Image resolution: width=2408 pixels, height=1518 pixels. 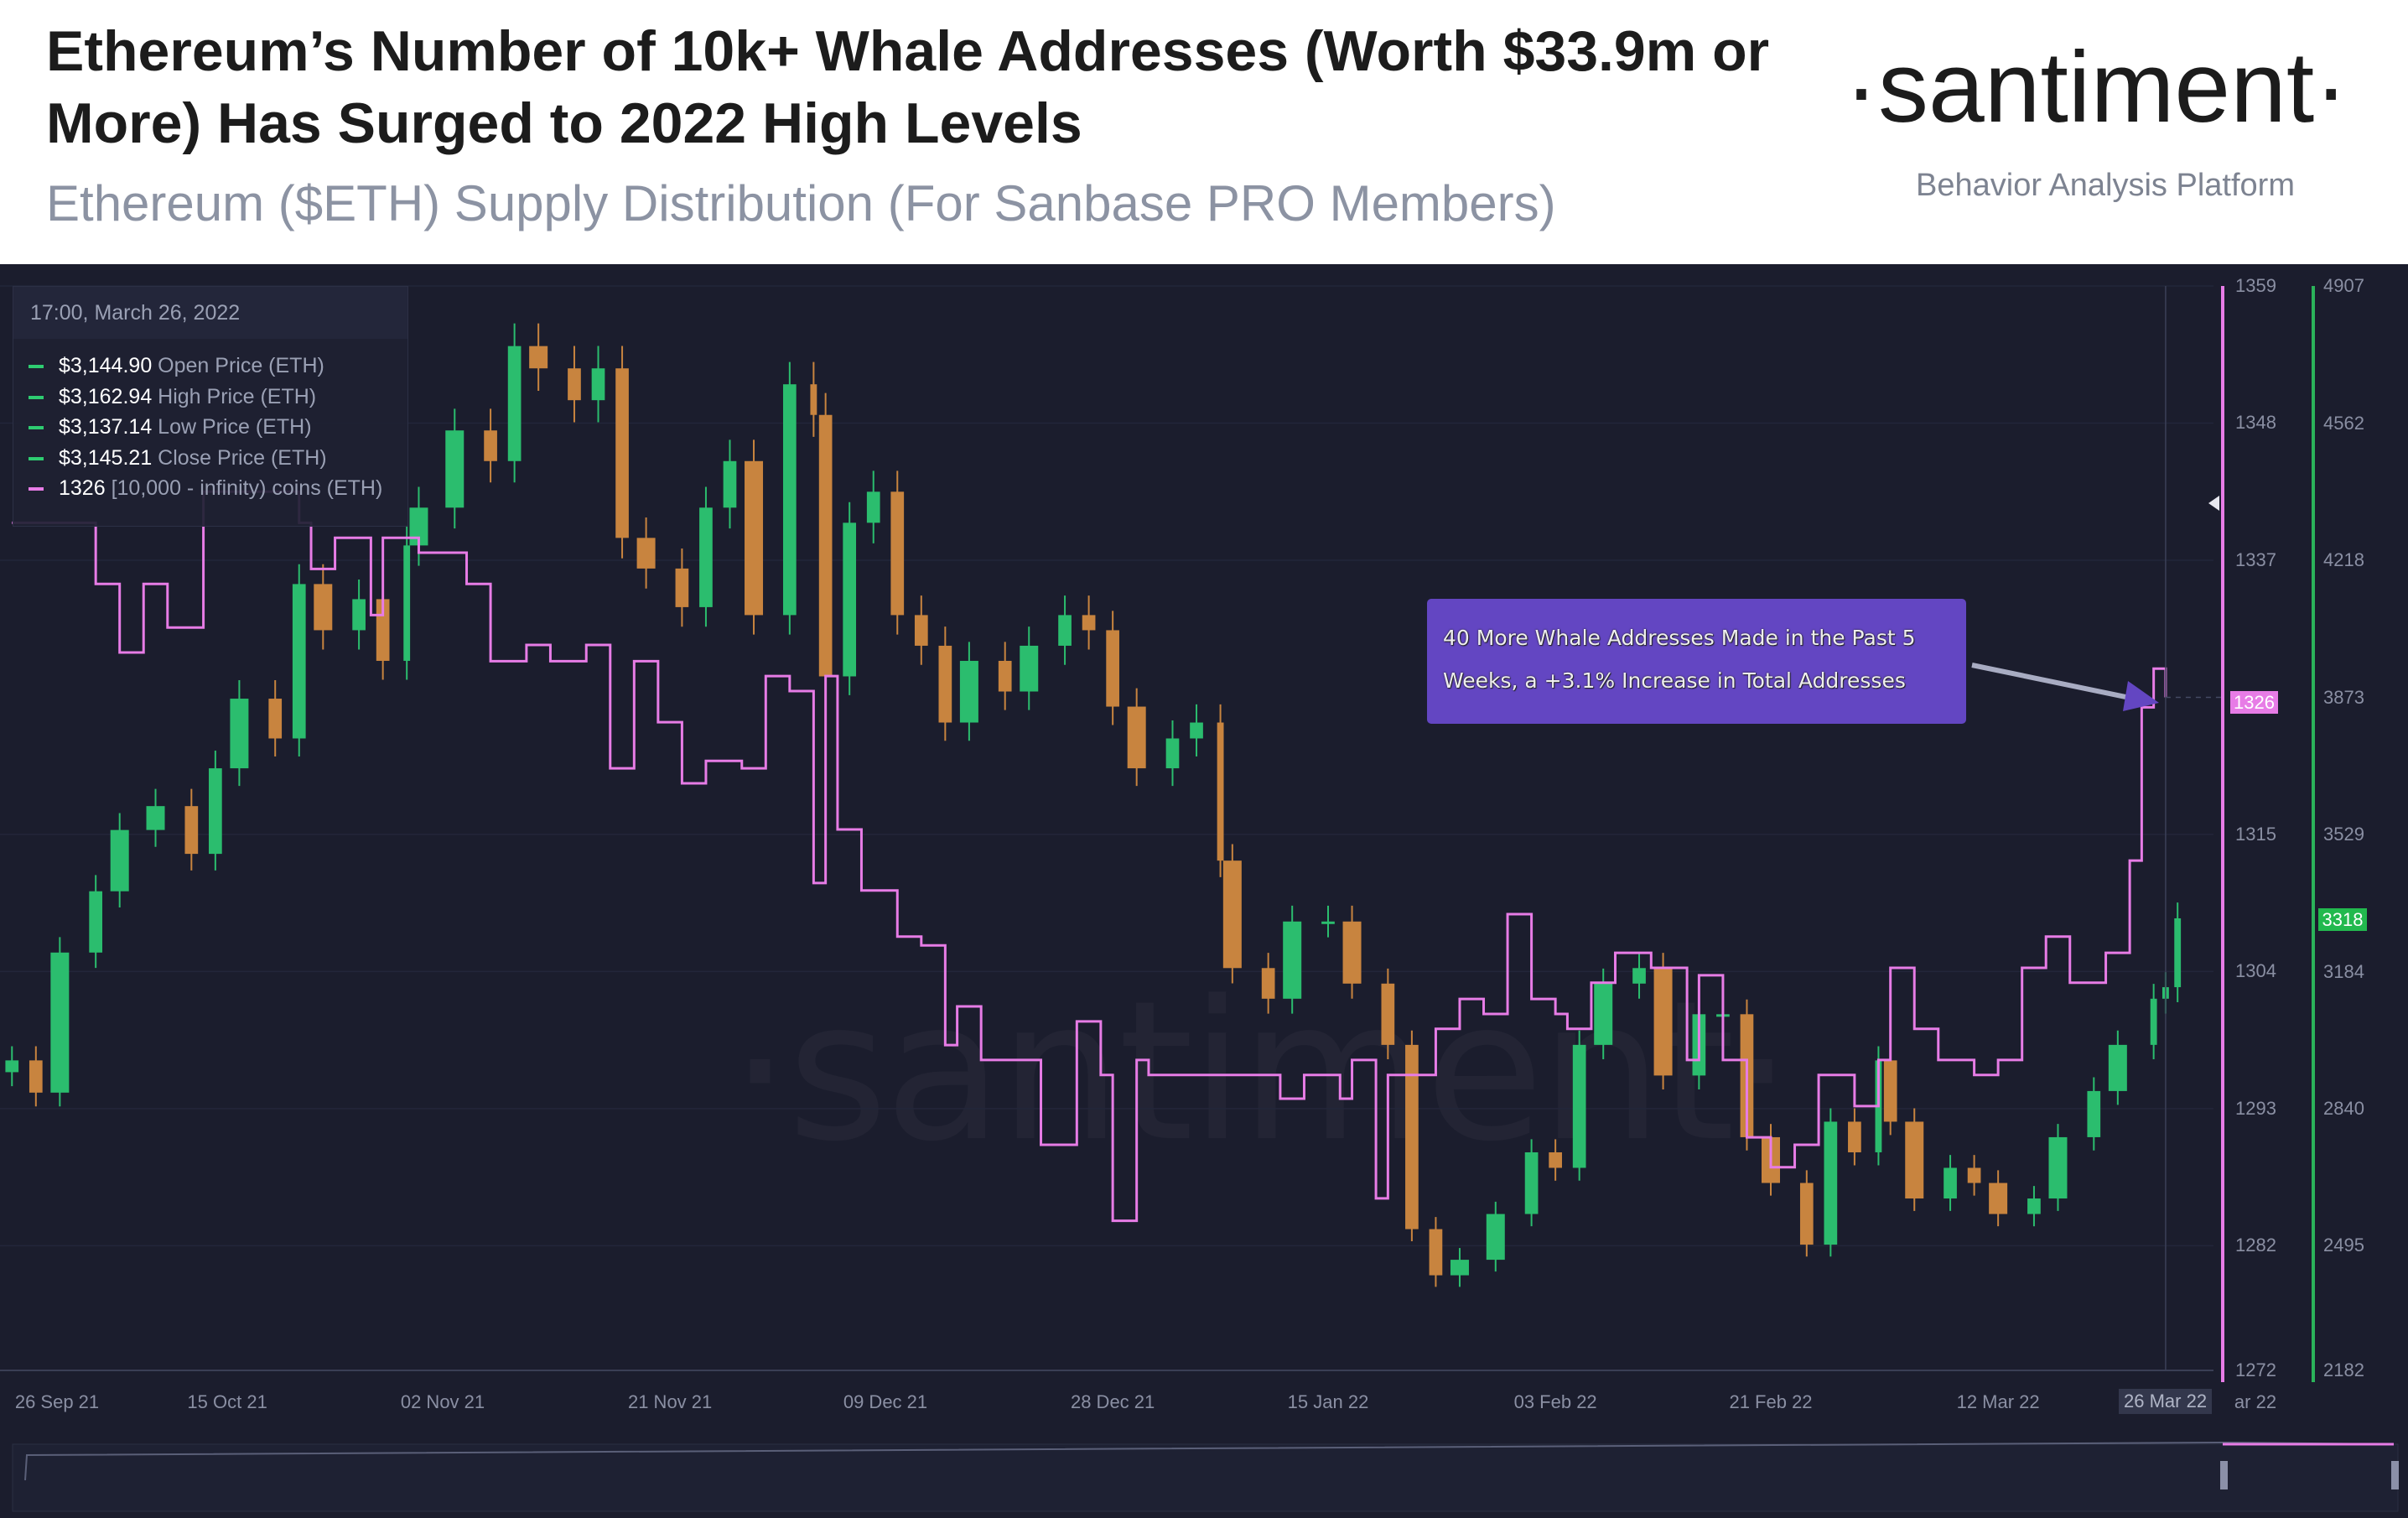 I want to click on tooltip-row: $3,144.90 Open Price (ETH), so click(x=210, y=366).